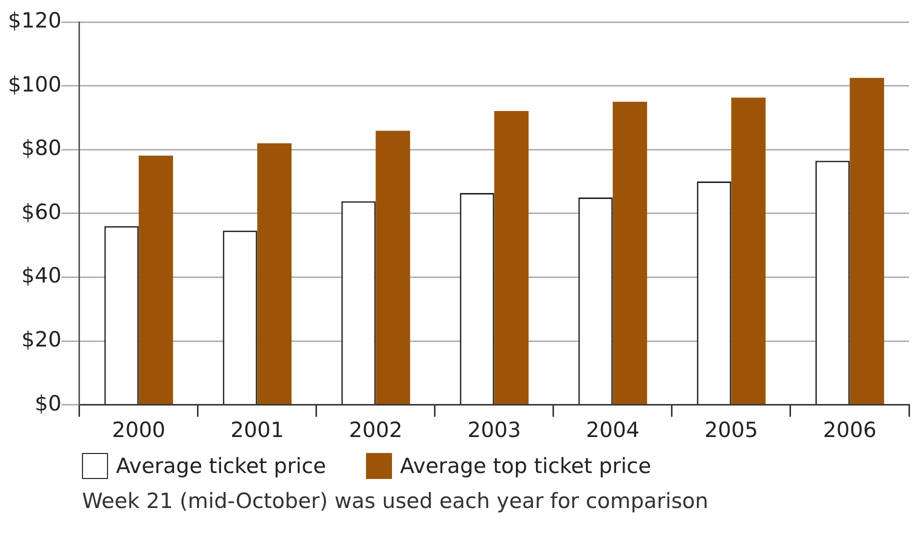 Image resolution: width=919 pixels, height=536 pixels. Describe the element at coordinates (41, 339) in the screenshot. I see `y-tick-label: $20` at that location.